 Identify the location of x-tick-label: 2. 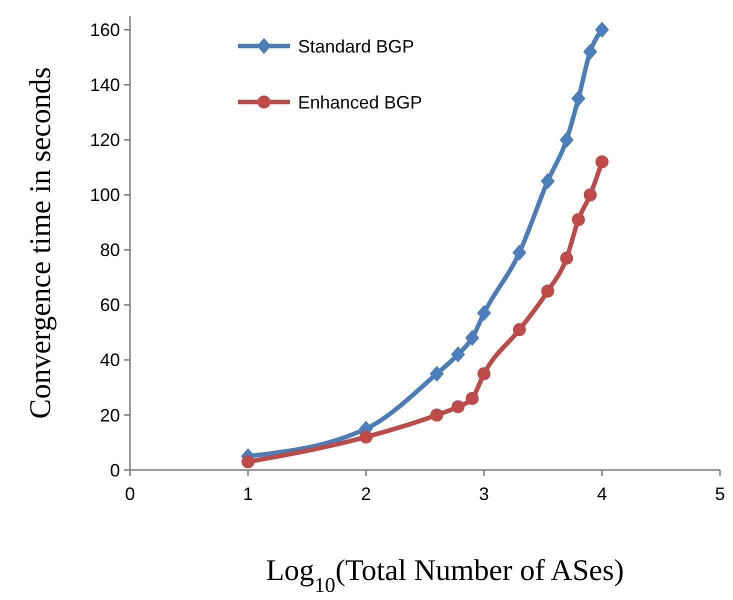
(366, 494).